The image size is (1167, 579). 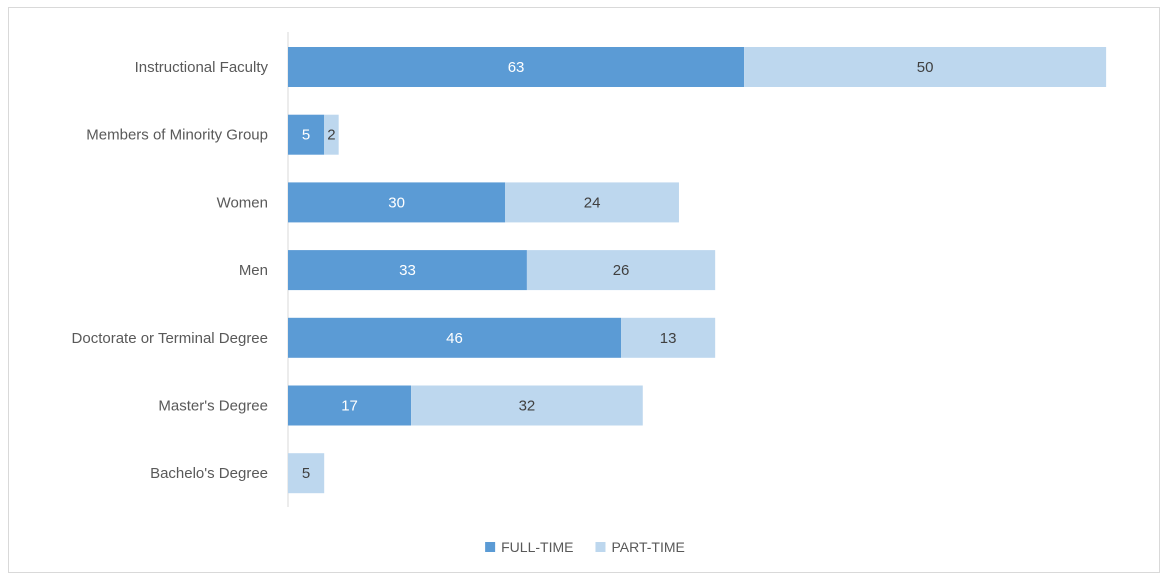 I want to click on data-label-full-time-women: 30, so click(x=396, y=202).